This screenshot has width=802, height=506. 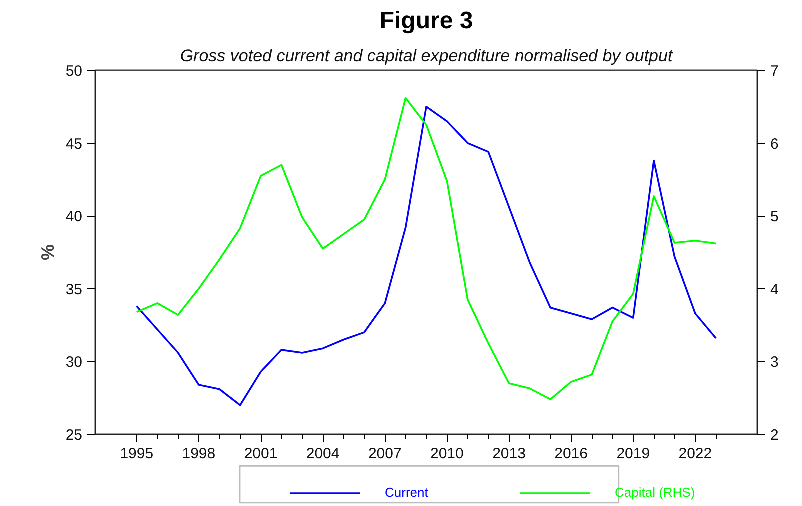 I want to click on x-tick-label: 2019, so click(x=633, y=454).